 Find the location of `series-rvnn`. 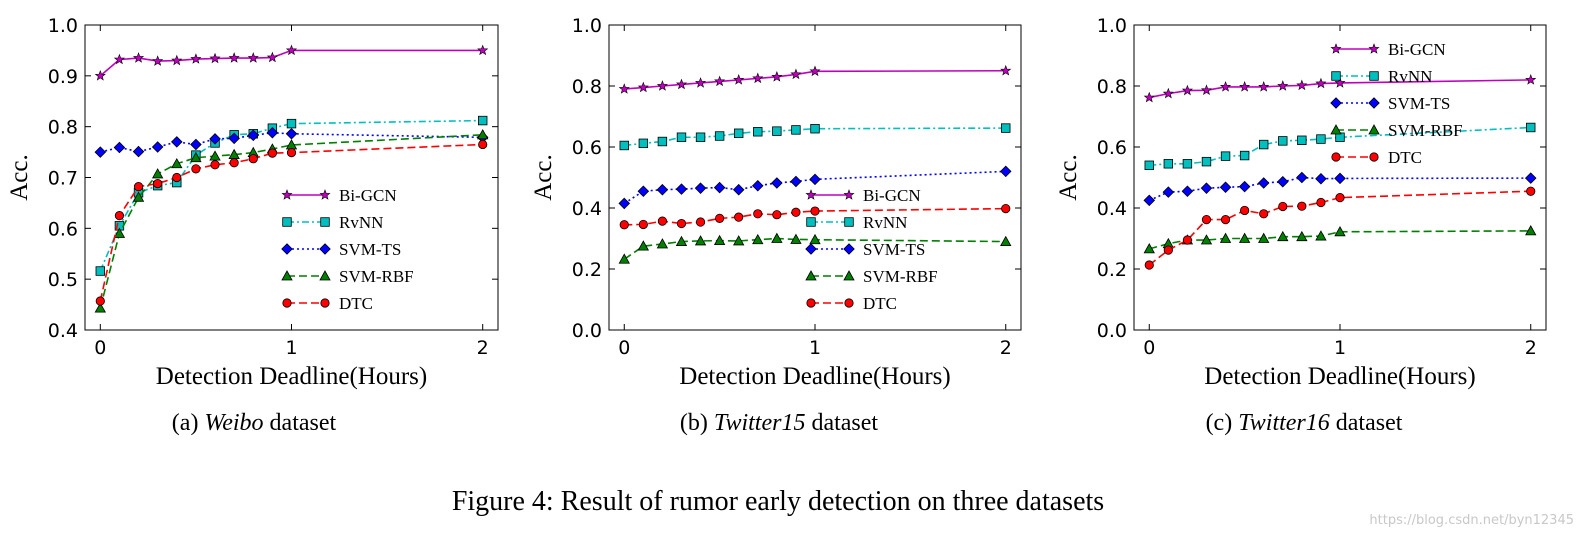

series-rvnn is located at coordinates (1340, 146).